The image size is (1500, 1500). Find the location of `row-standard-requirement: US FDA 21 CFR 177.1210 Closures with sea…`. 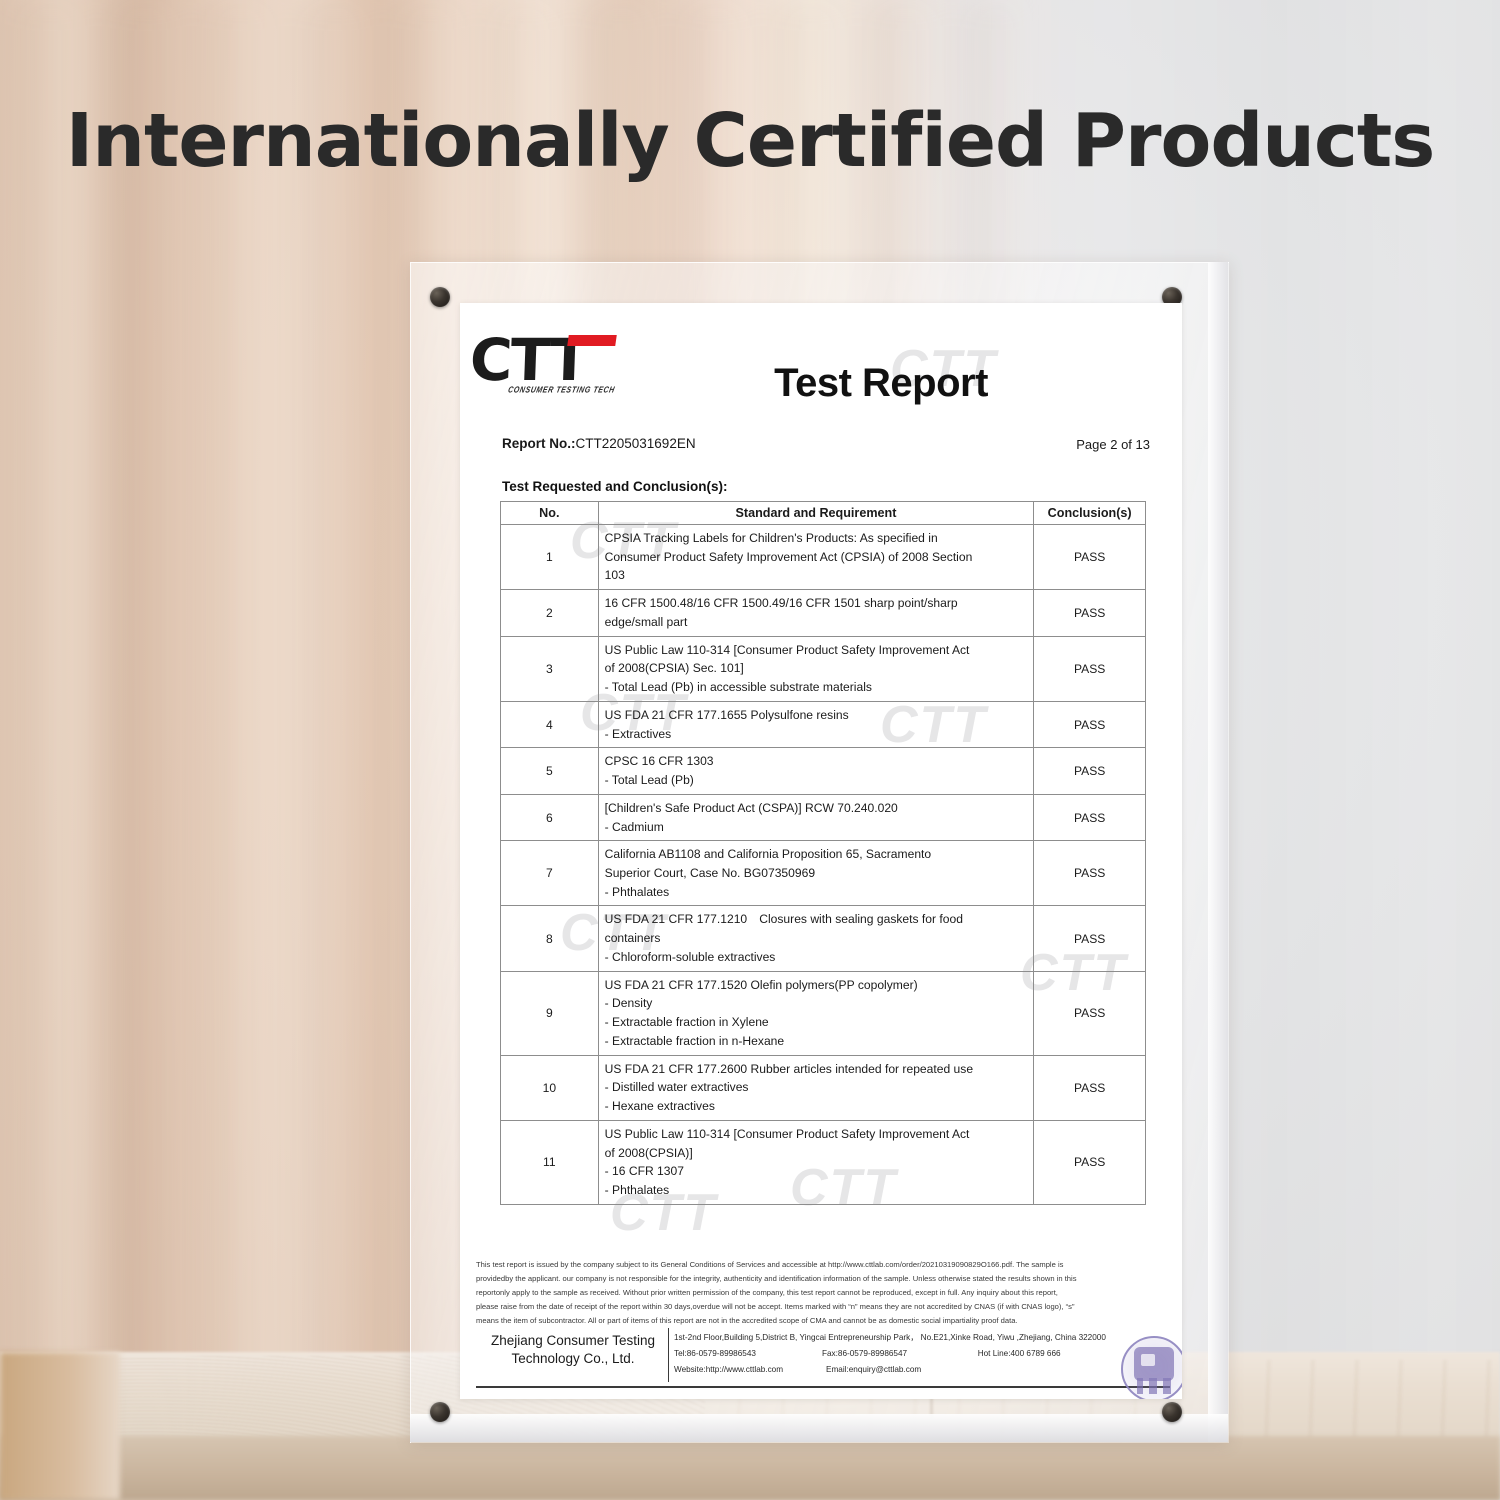

row-standard-requirement: US FDA 21 CFR 177.1210 Closures with sea… is located at coordinates (816, 938).